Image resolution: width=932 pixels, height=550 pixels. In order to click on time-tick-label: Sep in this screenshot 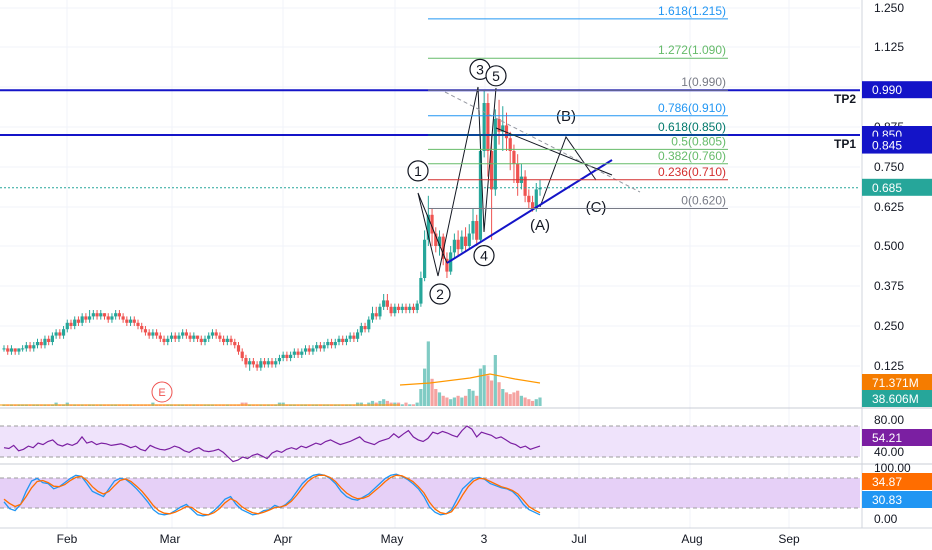, I will do `click(789, 539)`.